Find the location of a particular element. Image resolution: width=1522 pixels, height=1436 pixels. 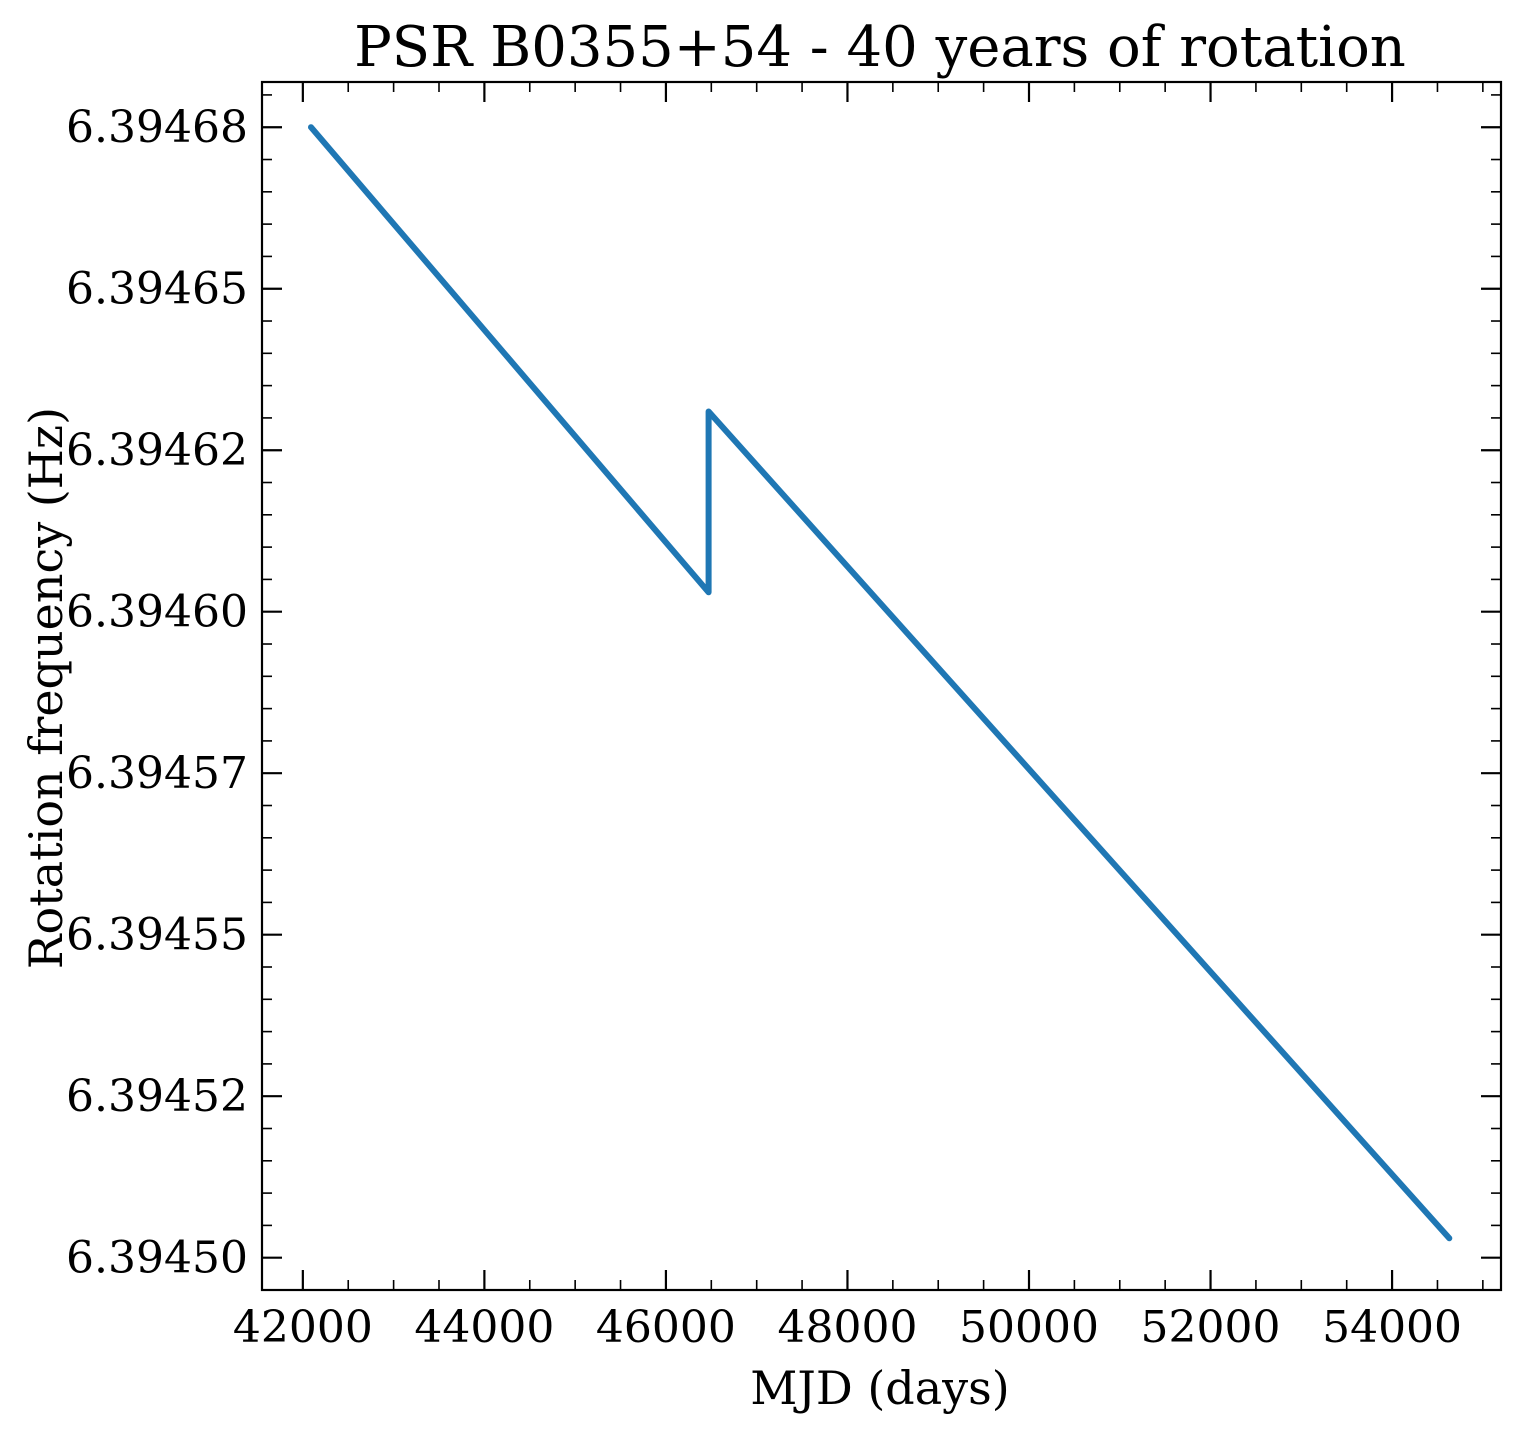

x-tick-label: 50000 is located at coordinates (1029, 1327).